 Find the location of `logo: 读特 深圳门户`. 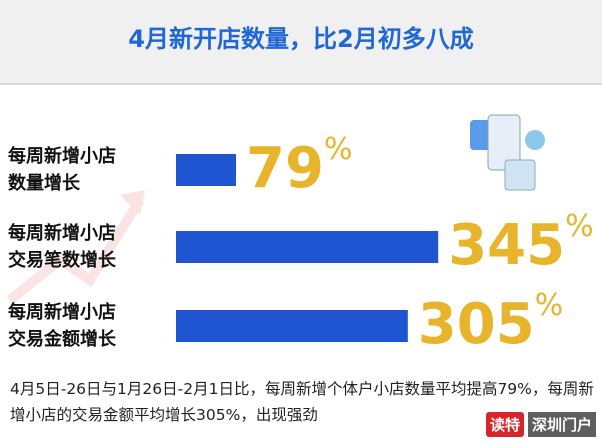

logo: 读特 深圳门户 is located at coordinates (540, 424).